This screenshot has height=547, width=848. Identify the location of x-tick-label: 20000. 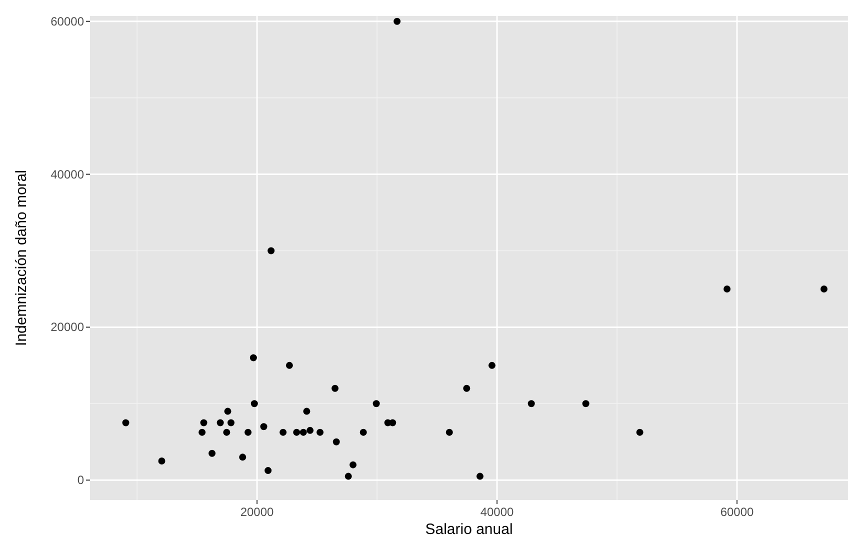
(257, 512).